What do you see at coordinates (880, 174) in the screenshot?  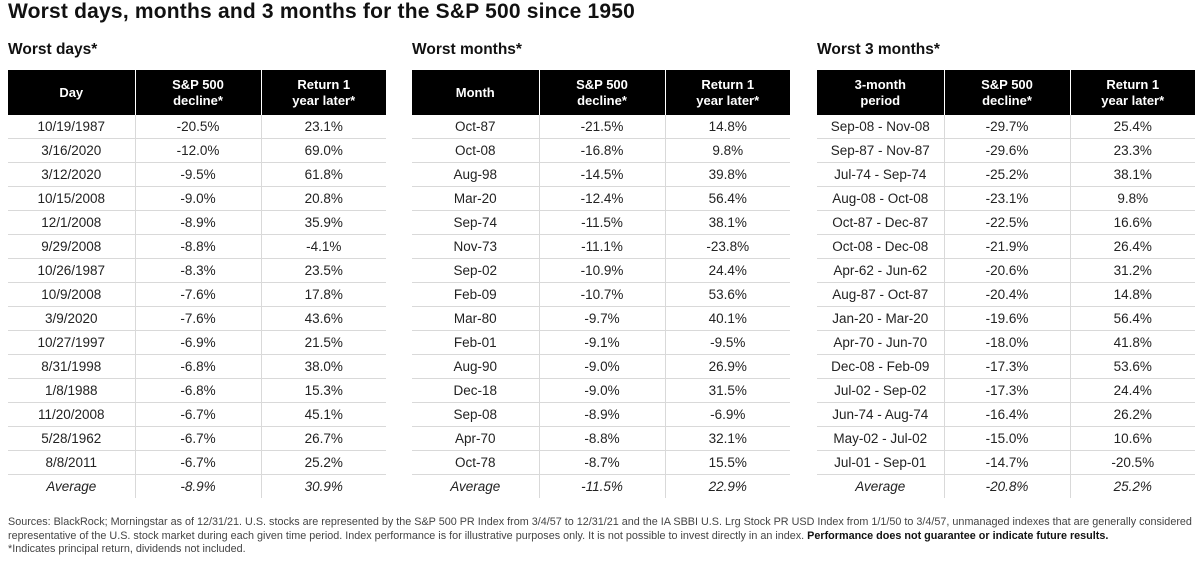 I see `table-cell: Jul-74 - Sep-74` at bounding box center [880, 174].